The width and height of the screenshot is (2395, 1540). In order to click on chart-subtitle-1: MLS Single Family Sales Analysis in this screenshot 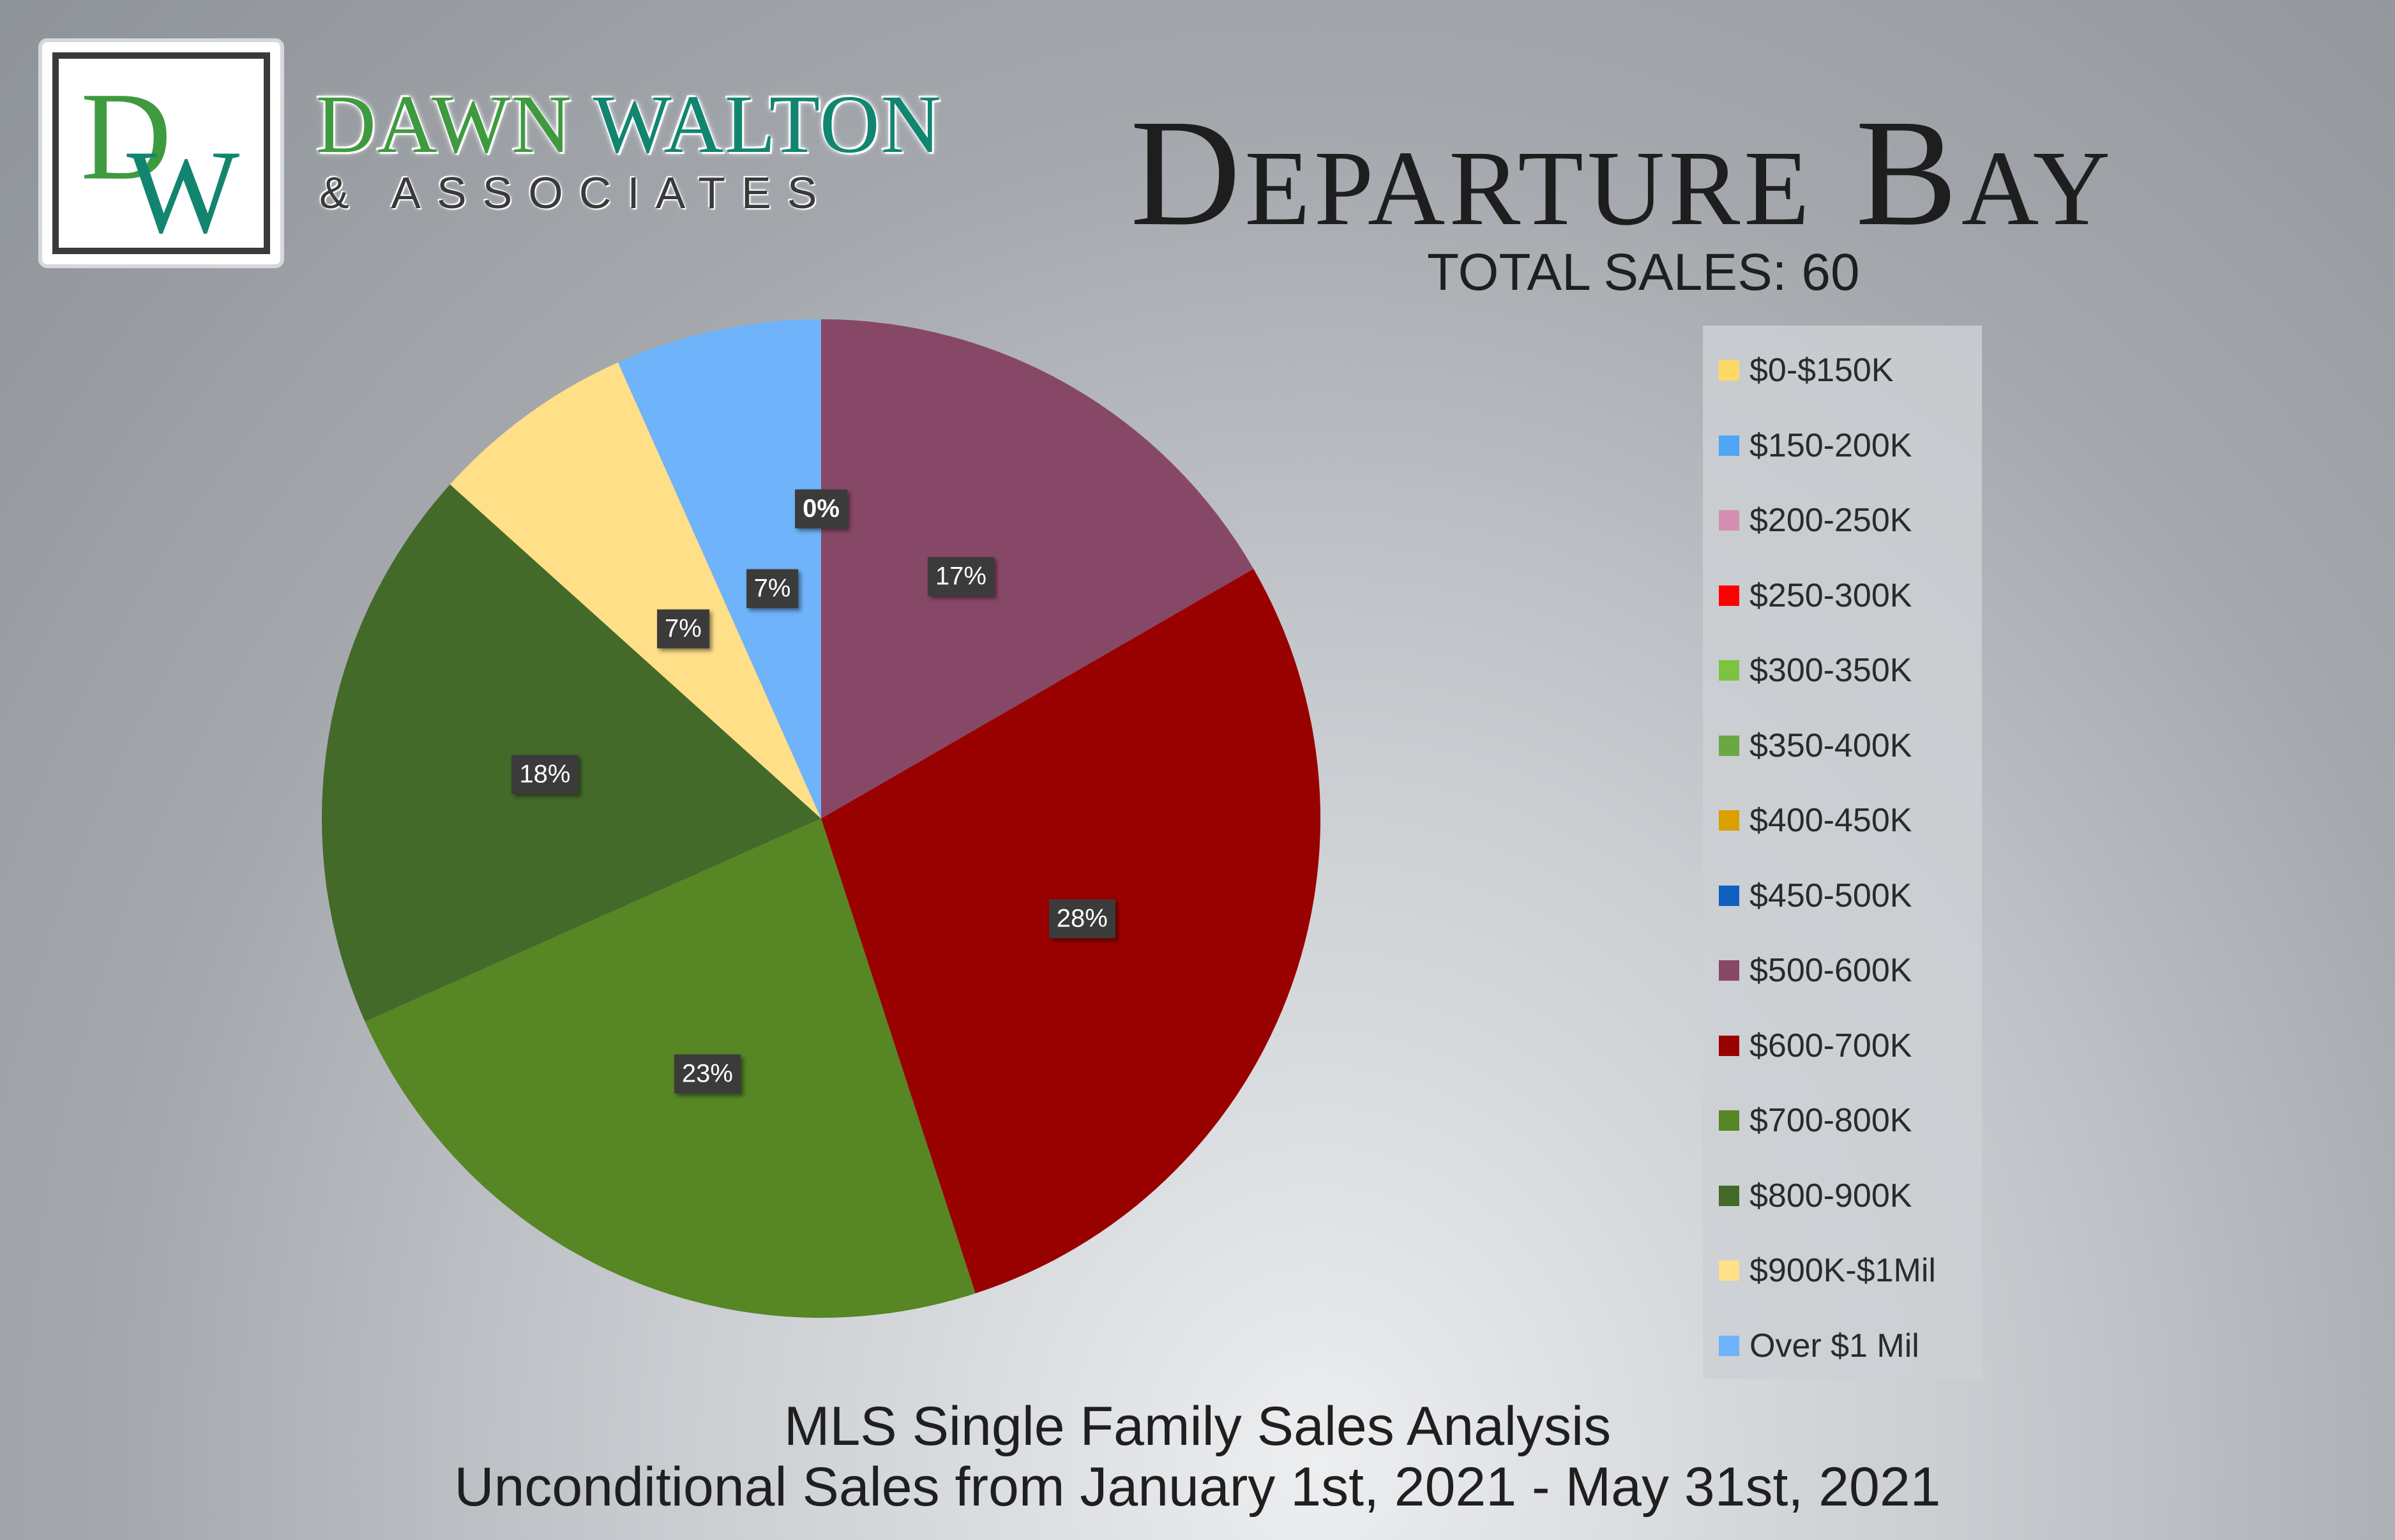, I will do `click(1197, 1426)`.